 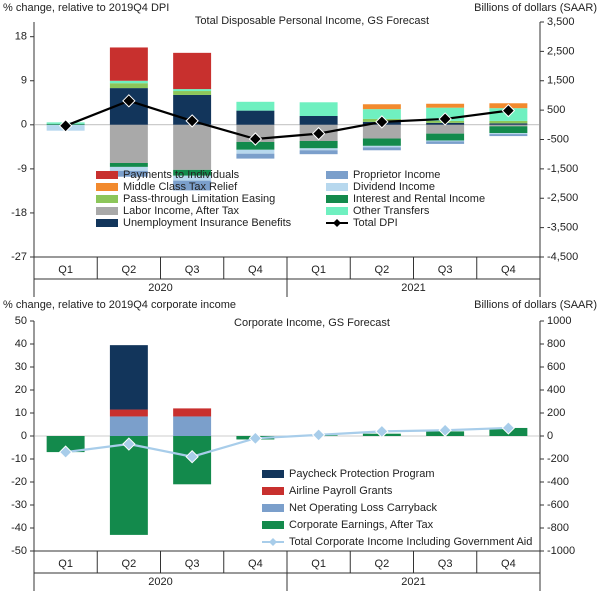 What do you see at coordinates (341, 491) in the screenshot?
I see `legend-label: Airline Payroll Grants` at bounding box center [341, 491].